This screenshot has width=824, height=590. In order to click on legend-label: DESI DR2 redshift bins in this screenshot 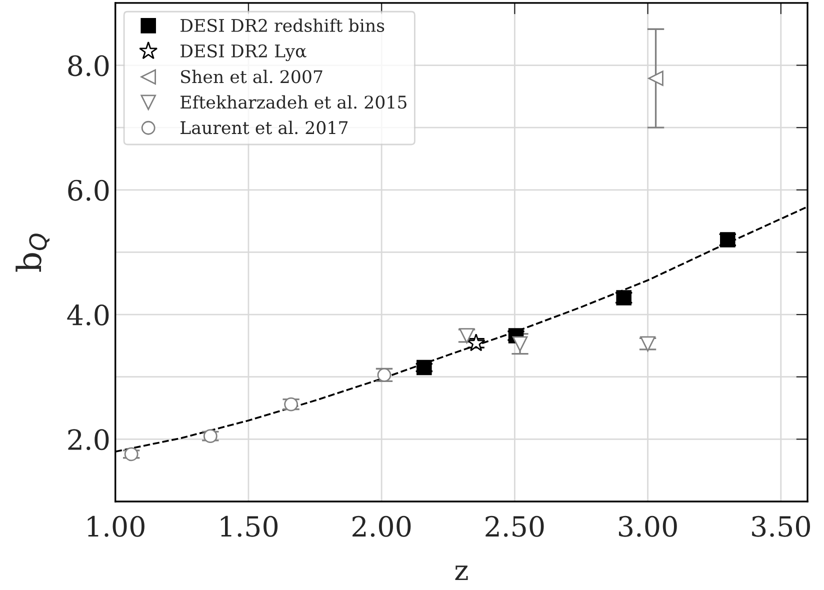, I will do `click(282, 25)`.